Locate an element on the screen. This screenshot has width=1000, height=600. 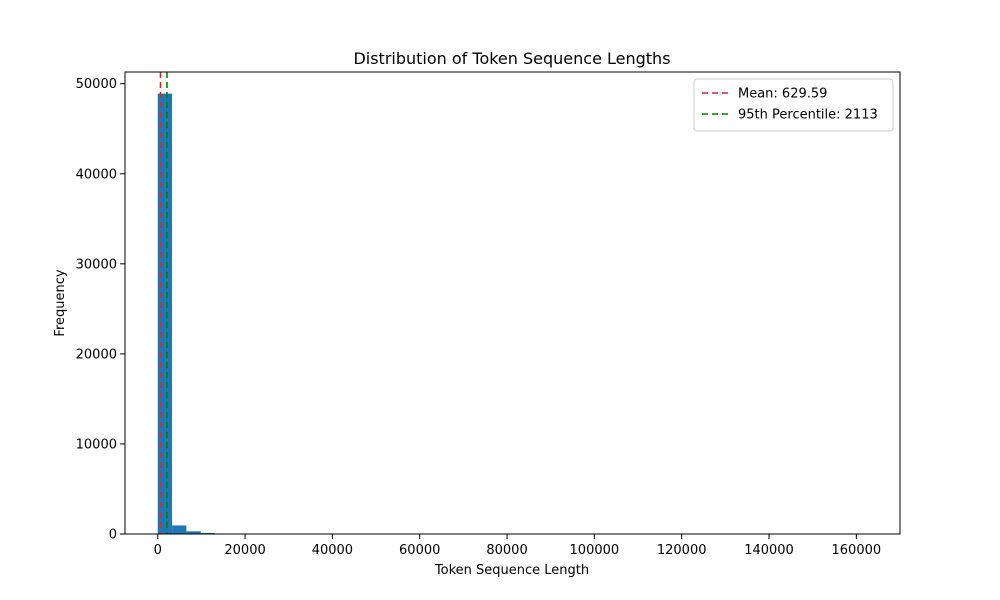
x-tick-label: 0 is located at coordinates (158, 550).